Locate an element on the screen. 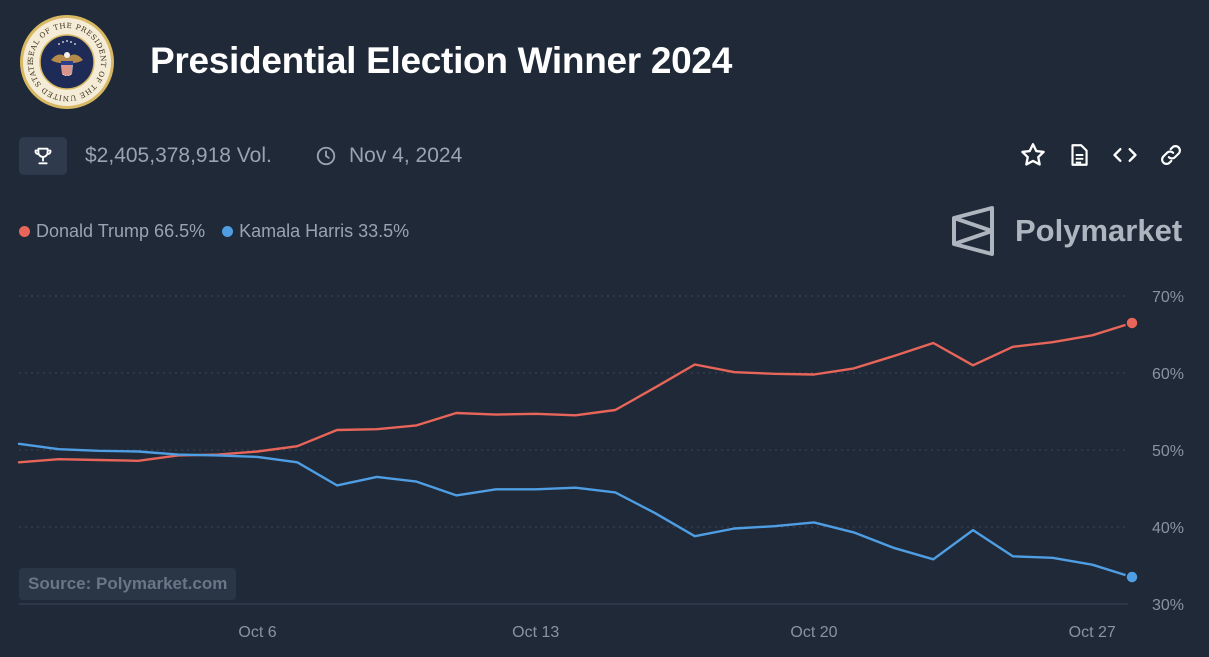  end-date-text: Nov 4, 2024 is located at coordinates (406, 155).